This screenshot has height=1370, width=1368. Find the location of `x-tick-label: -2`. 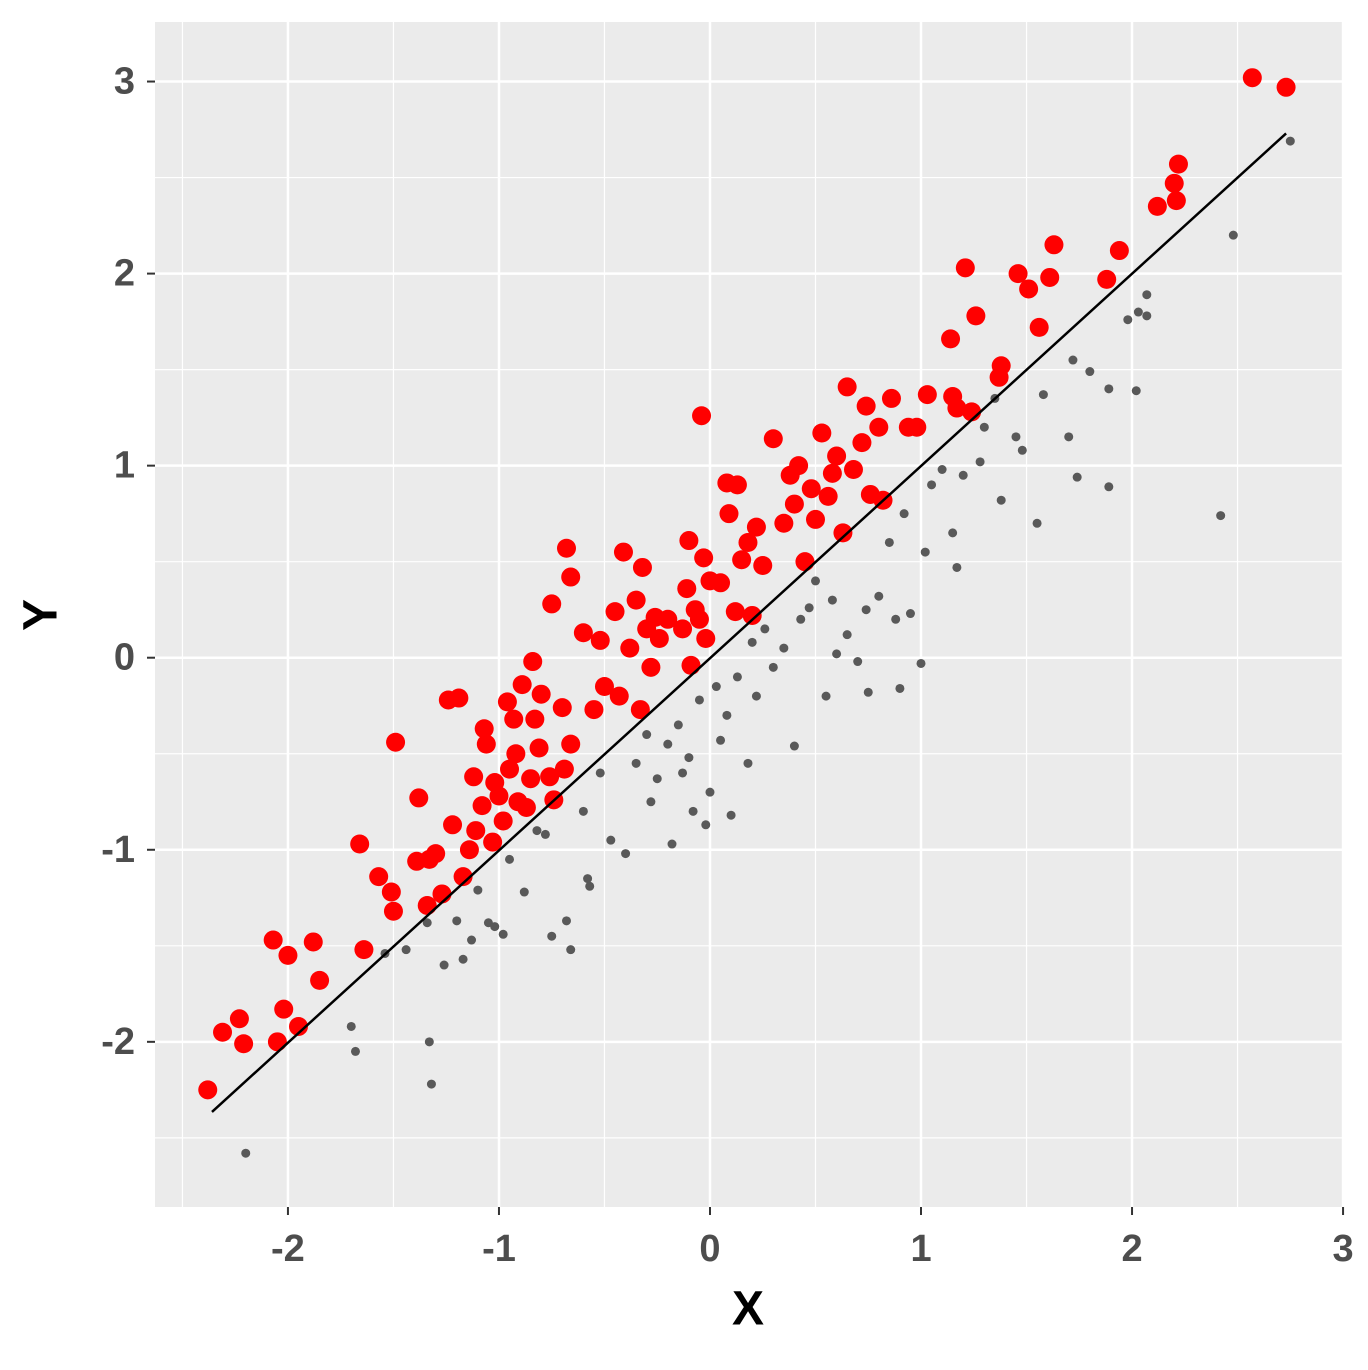

x-tick-label: -2 is located at coordinates (288, 1249).